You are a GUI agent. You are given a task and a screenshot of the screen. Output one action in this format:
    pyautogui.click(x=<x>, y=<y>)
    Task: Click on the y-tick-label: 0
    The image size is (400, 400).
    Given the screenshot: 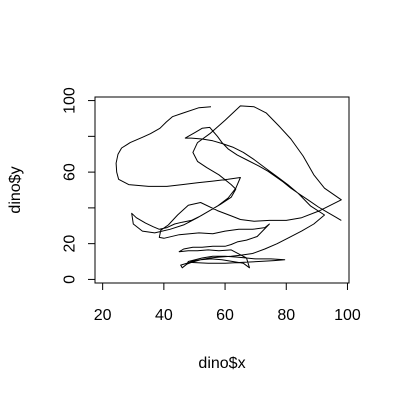 What is the action you would take?
    pyautogui.click(x=70, y=279)
    